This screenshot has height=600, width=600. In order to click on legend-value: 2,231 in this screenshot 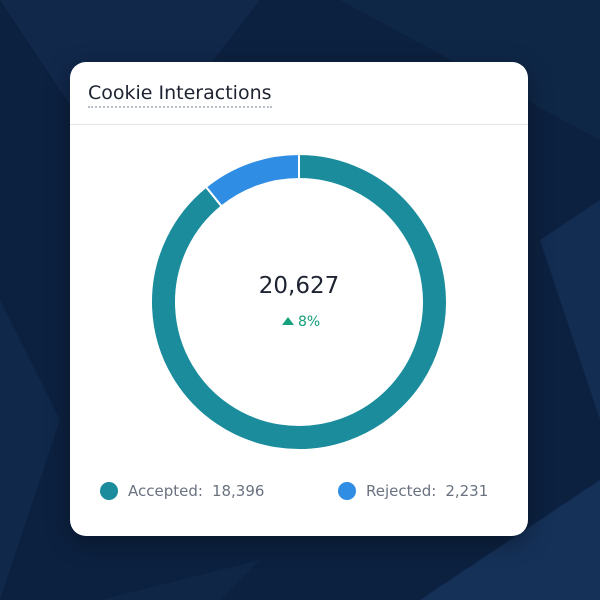, I will do `click(467, 491)`.